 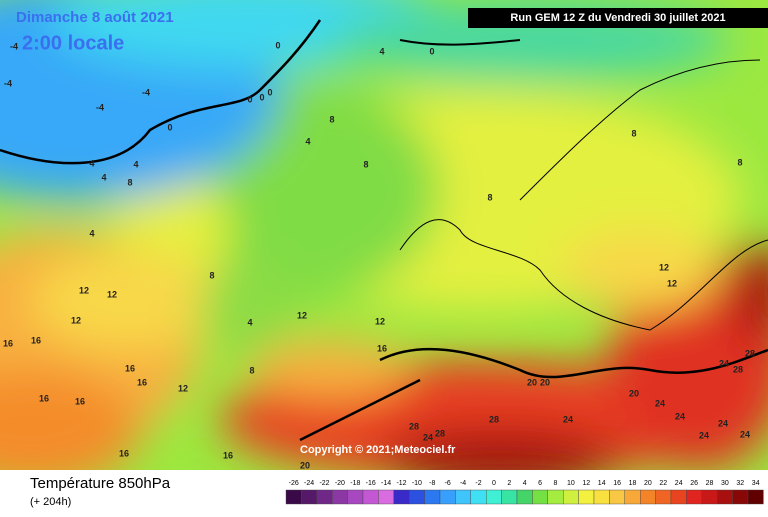 I want to click on scale-tick-label: 24, so click(x=679, y=483).